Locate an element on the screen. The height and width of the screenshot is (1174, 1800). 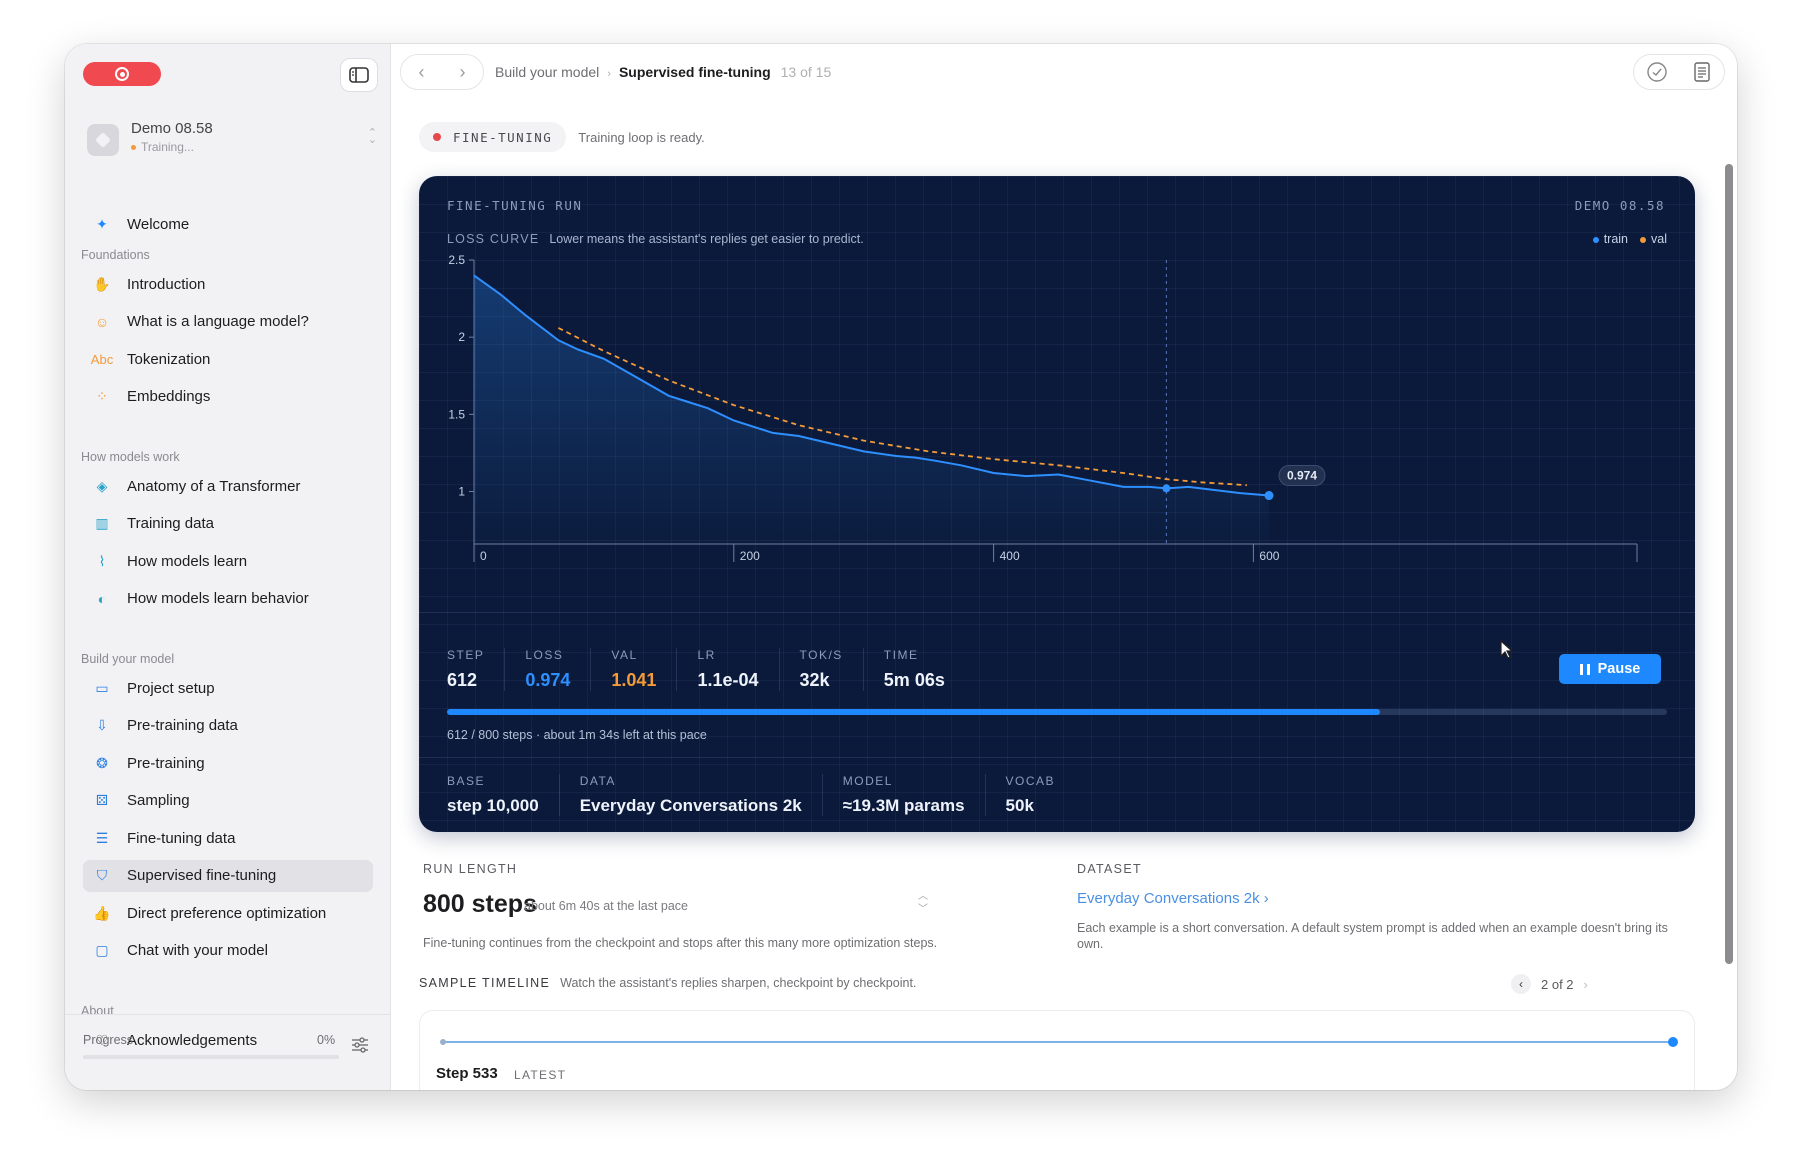
run-length-stepper: ︿ ﹀ is located at coordinates (923, 905).